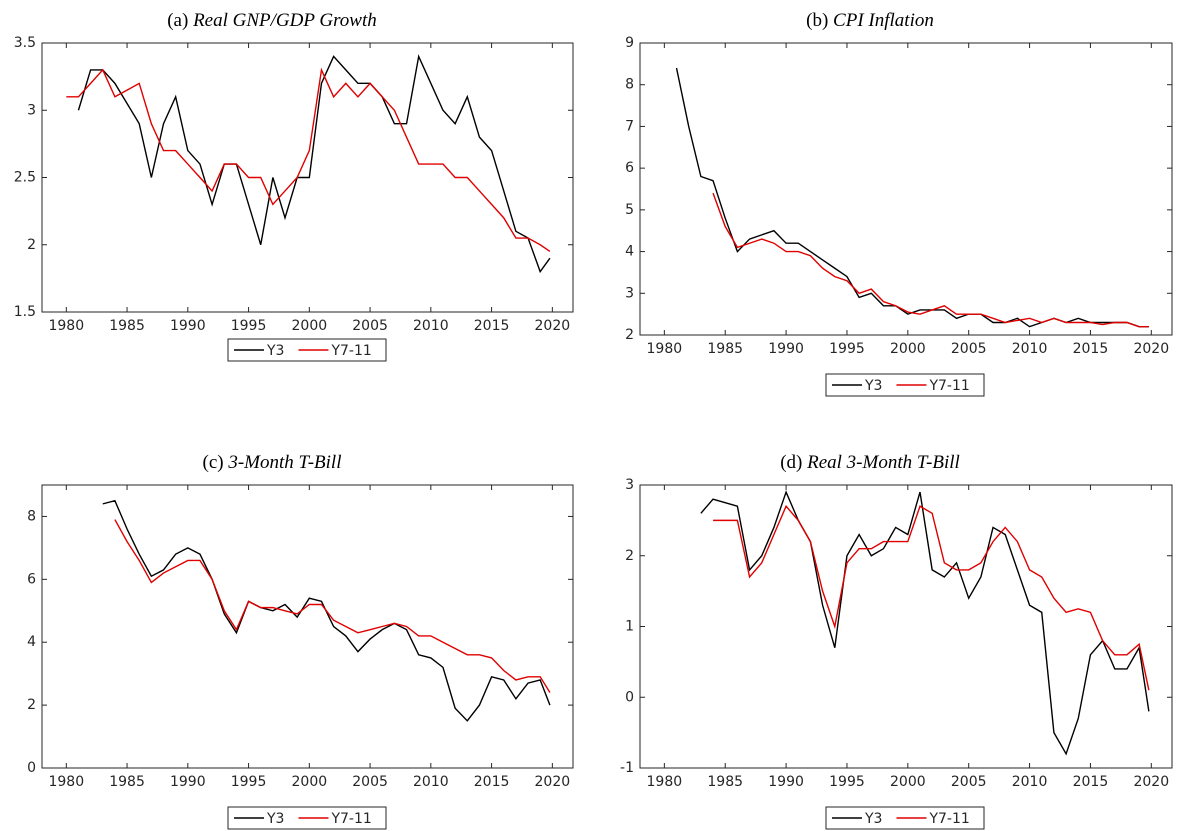  What do you see at coordinates (629, 627) in the screenshot?
I see `y-tick-label: 1` at bounding box center [629, 627].